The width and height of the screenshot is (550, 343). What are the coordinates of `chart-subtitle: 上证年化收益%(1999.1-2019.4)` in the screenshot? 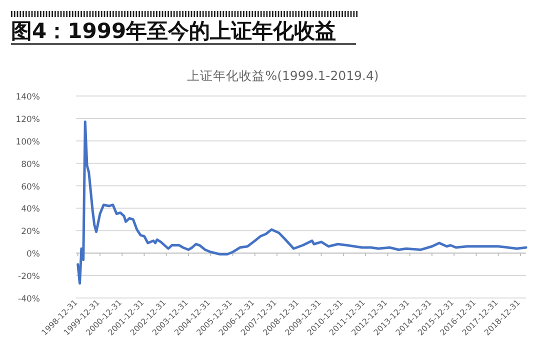 It's located at (283, 75).